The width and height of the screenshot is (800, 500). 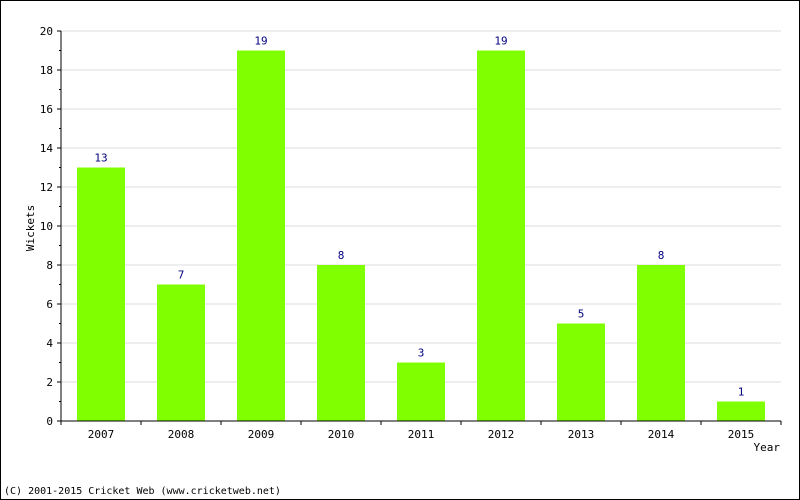 What do you see at coordinates (181, 352) in the screenshot?
I see `bar-2008` at bounding box center [181, 352].